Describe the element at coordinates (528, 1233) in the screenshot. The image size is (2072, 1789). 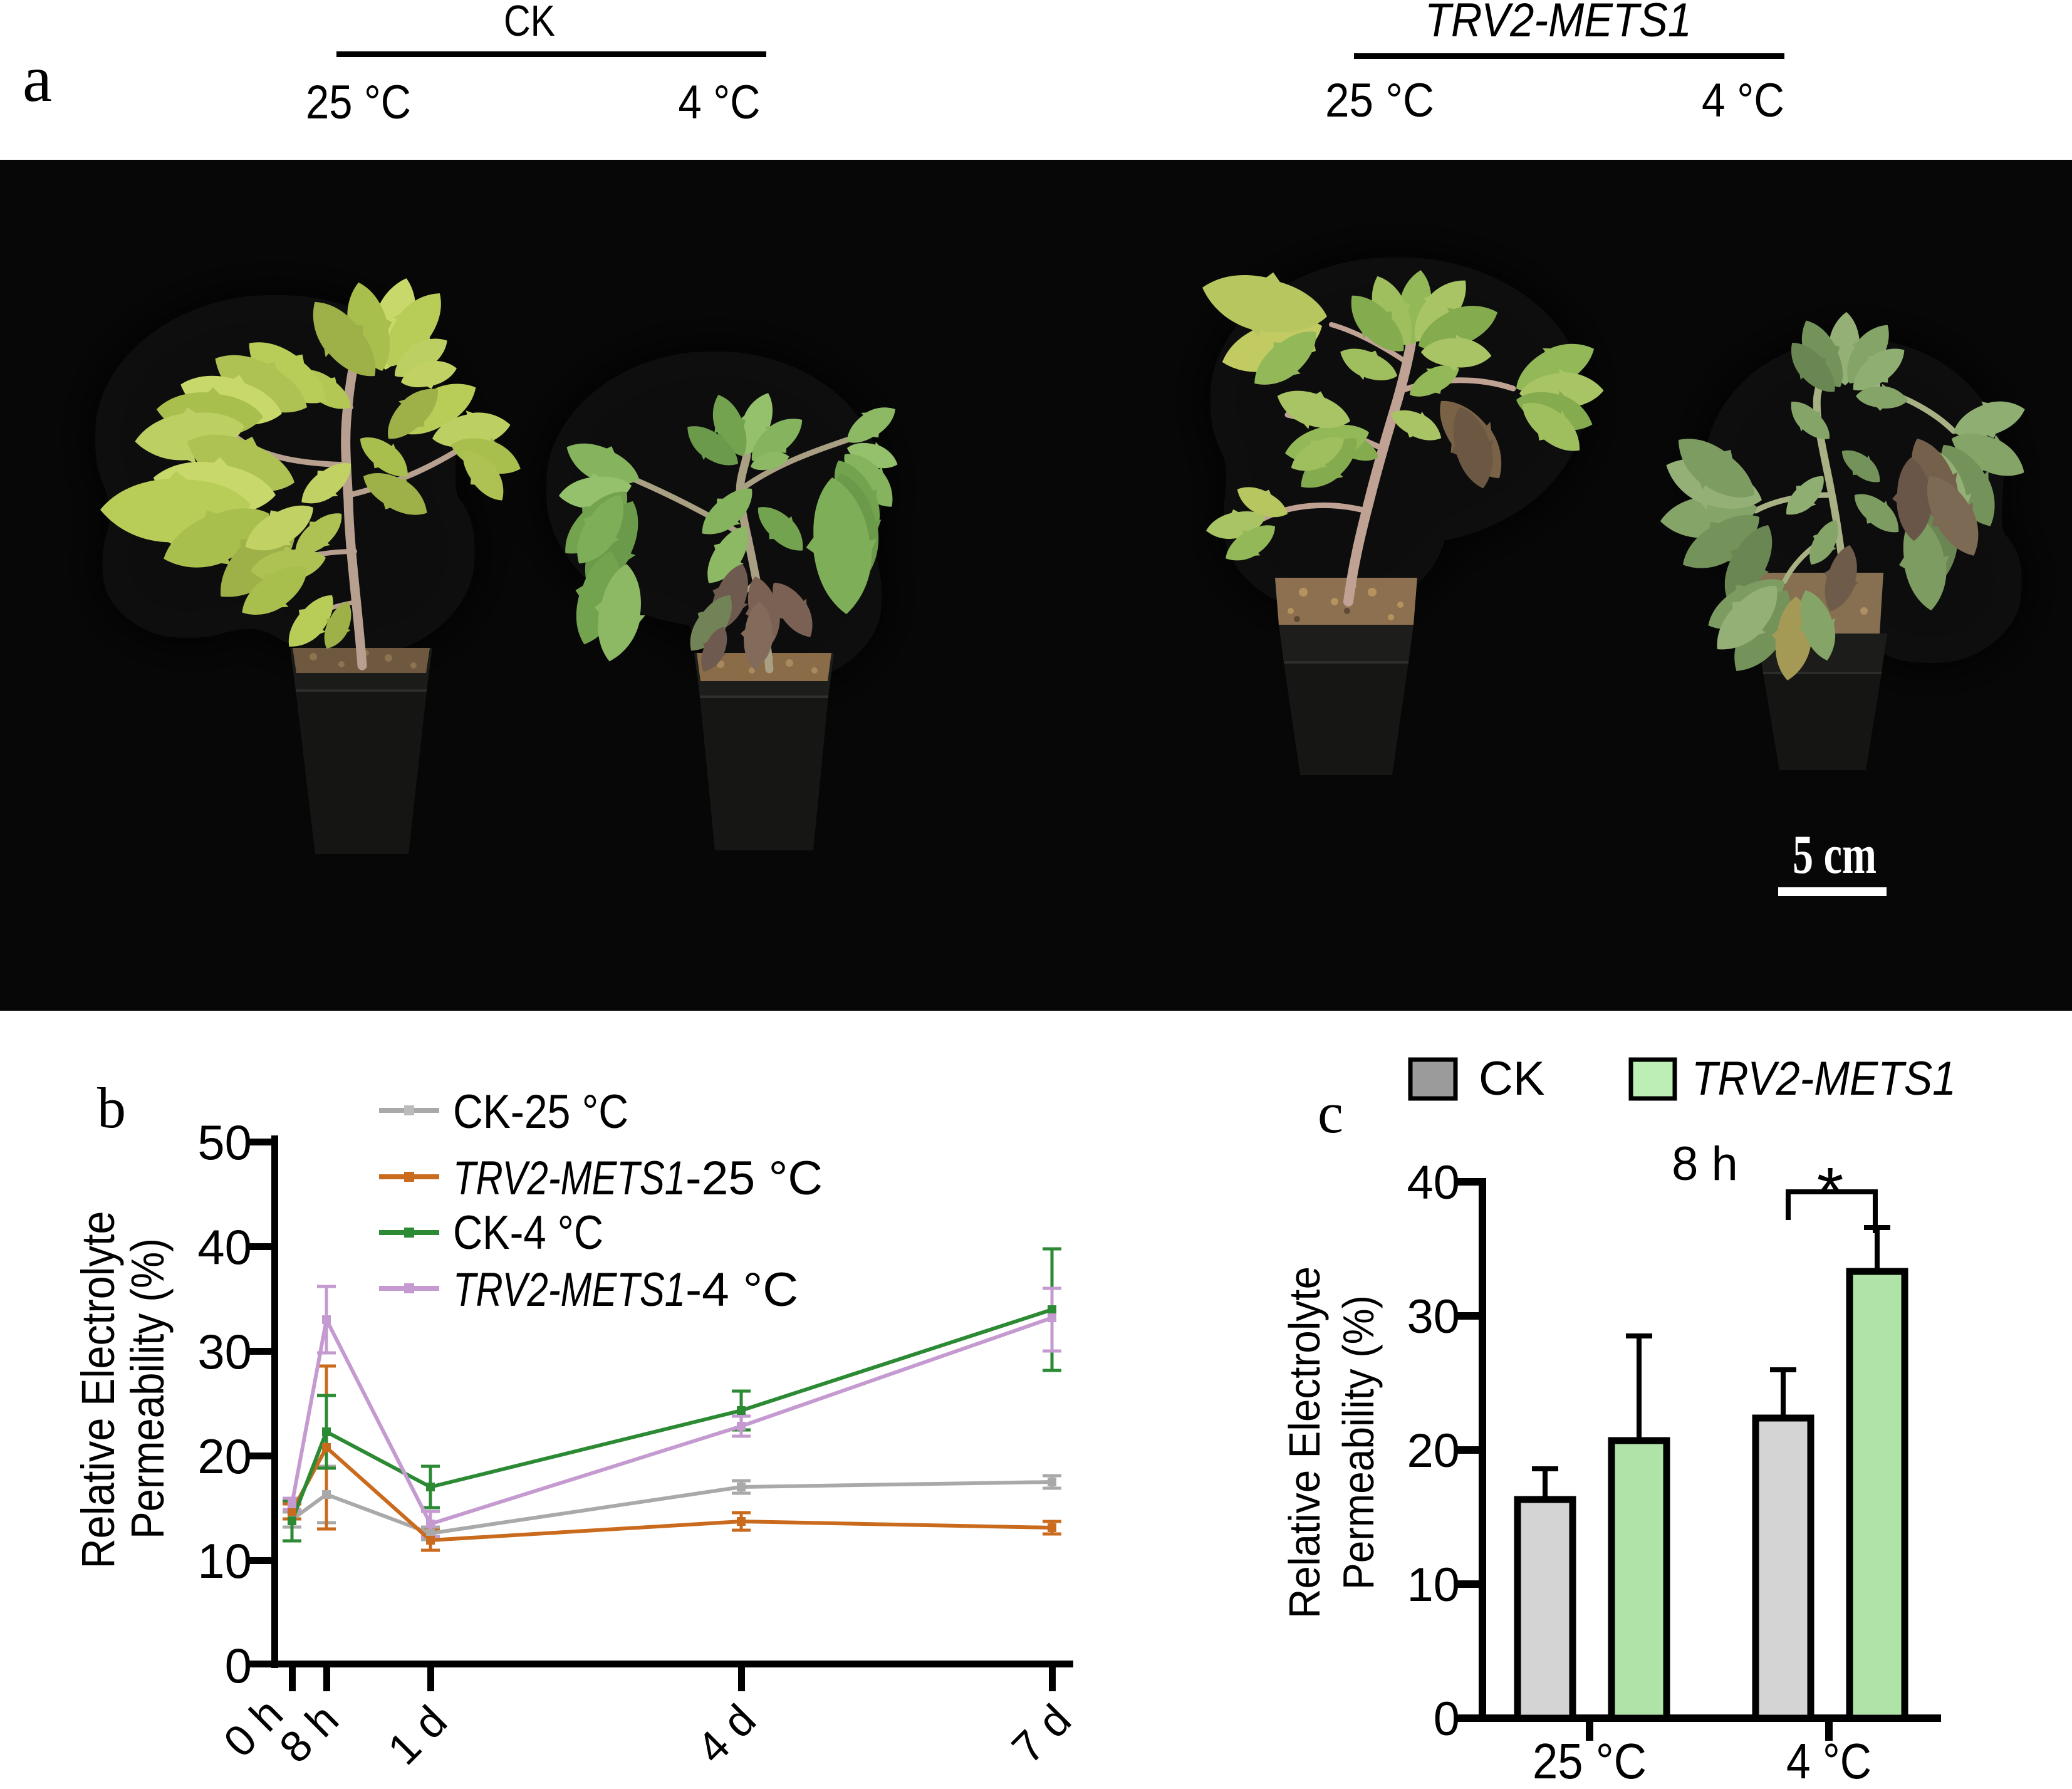
I see `svg-text: CK-4 °C` at that location.